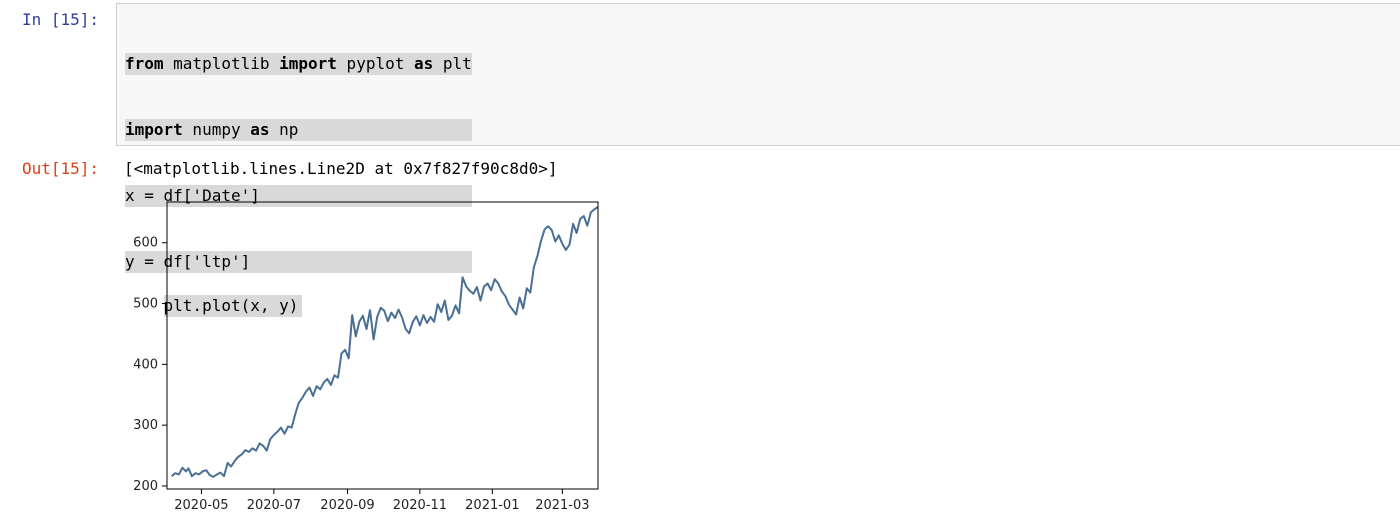 This screenshot has height=520, width=1400. What do you see at coordinates (347, 505) in the screenshot?
I see `x-tick-label: 2020-09` at bounding box center [347, 505].